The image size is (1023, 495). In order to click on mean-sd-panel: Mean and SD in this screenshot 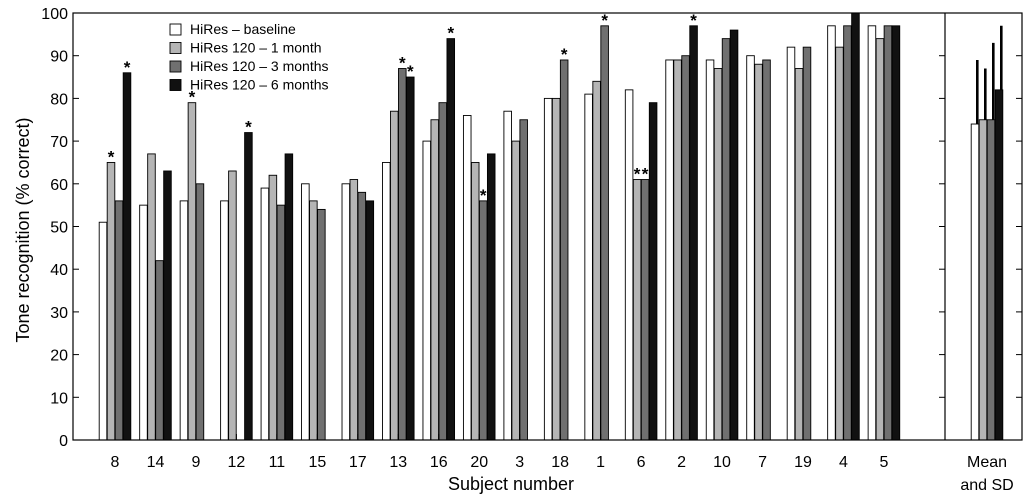, I will do `click(987, 259)`.